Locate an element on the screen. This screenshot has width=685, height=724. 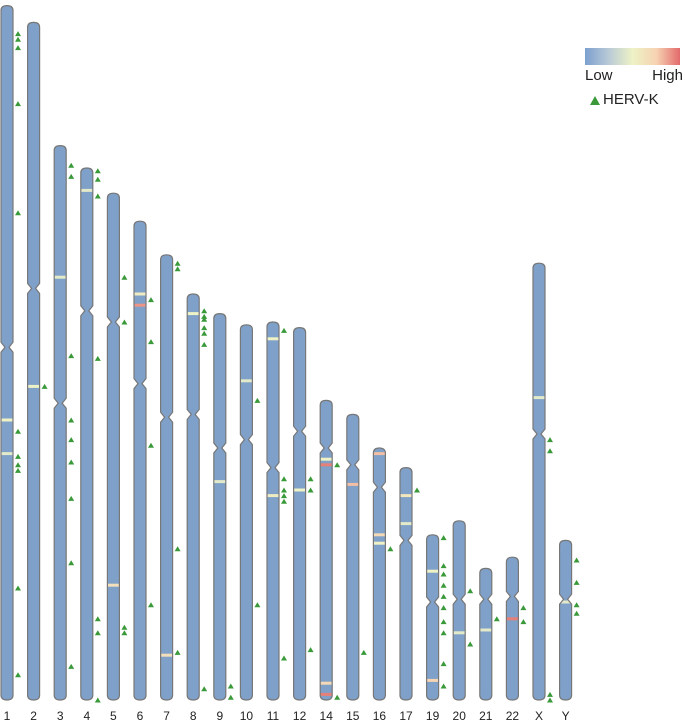
chromosome-label: 21 is located at coordinates (486, 716).